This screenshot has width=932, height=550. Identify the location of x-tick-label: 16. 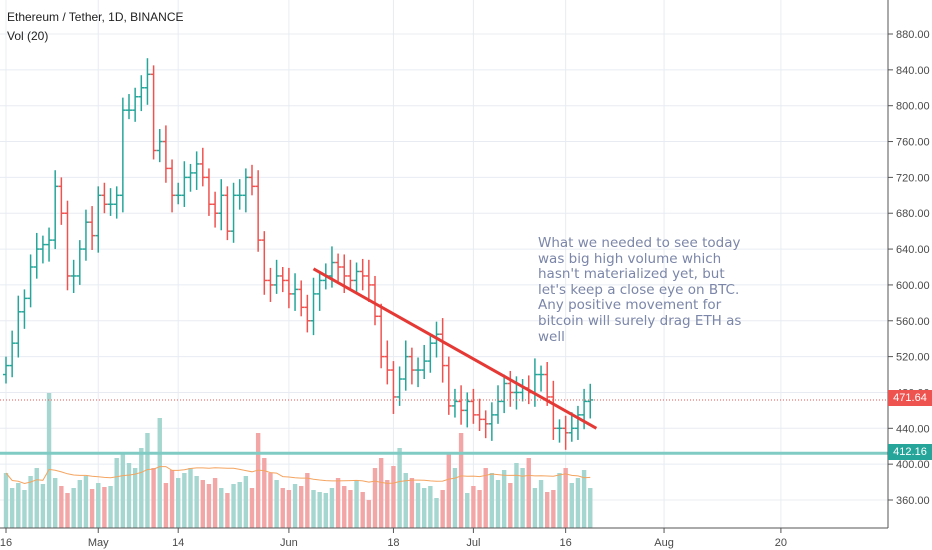
(6, 543).